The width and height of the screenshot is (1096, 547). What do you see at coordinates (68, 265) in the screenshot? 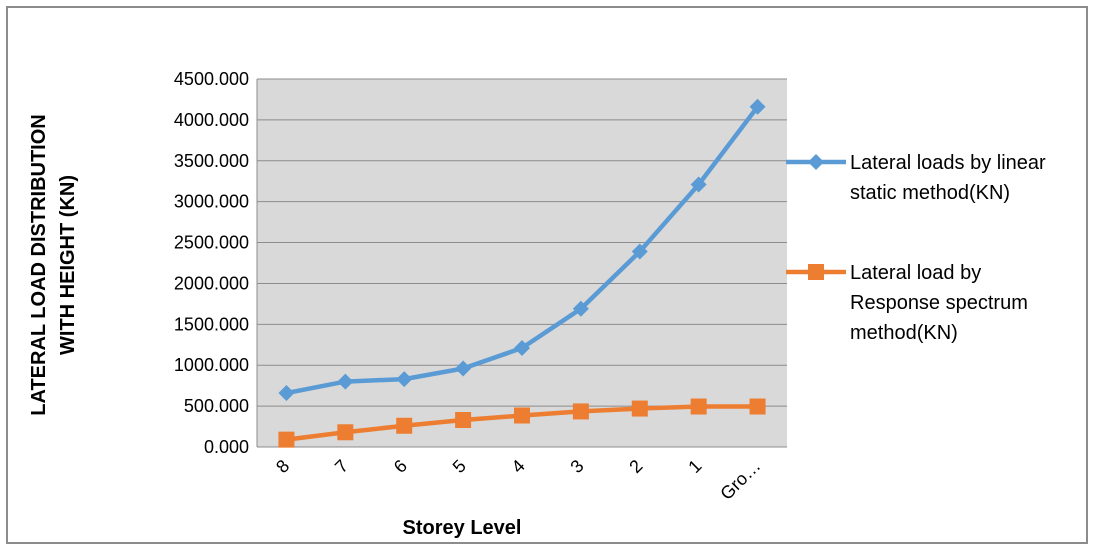
I see `y-axis-title-line-2: WITH HEIGHT (KN)` at bounding box center [68, 265].